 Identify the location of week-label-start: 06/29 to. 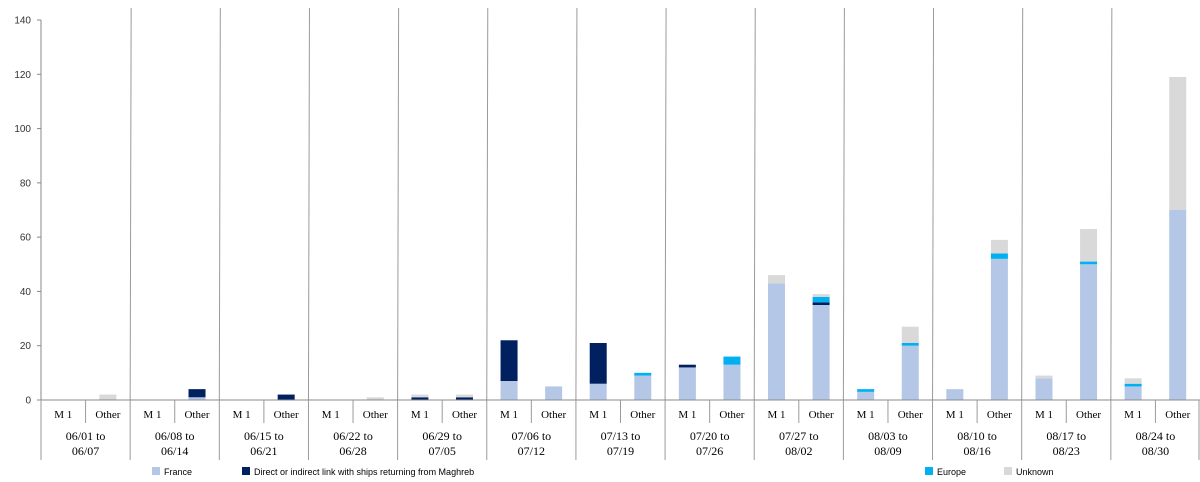
(442, 436).